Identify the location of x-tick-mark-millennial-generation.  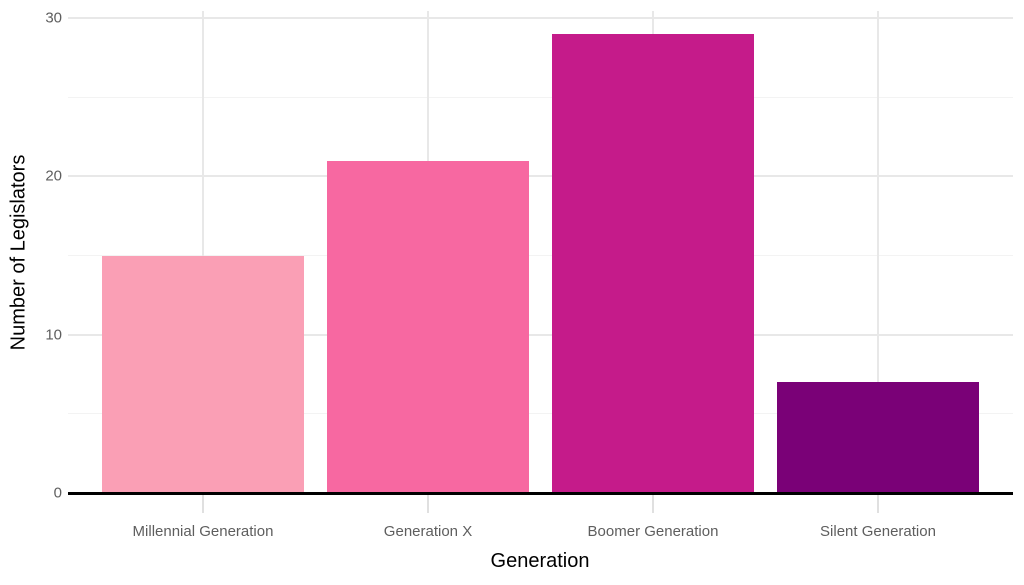
(203, 504).